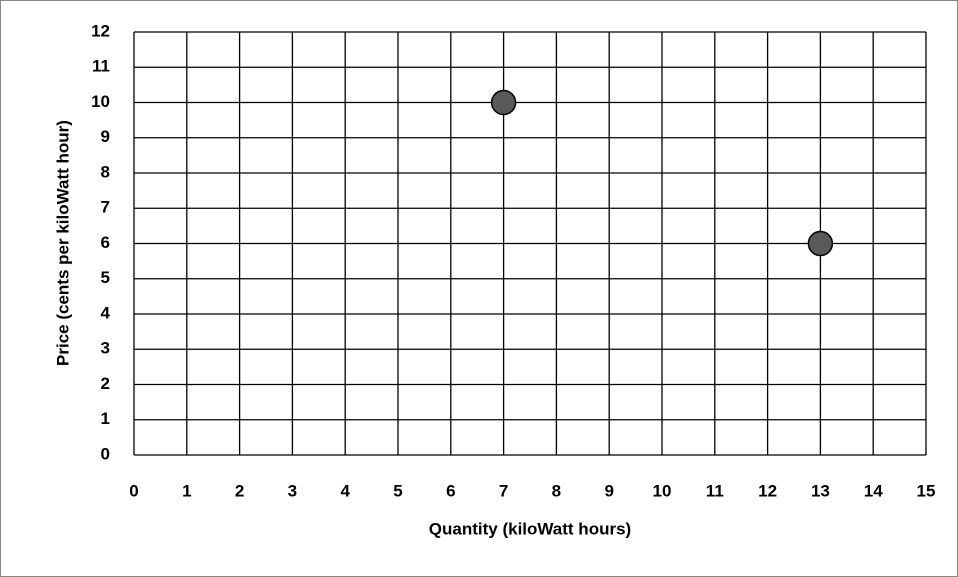  Describe the element at coordinates (345, 490) in the screenshot. I see `x-tick-label: 4` at that location.